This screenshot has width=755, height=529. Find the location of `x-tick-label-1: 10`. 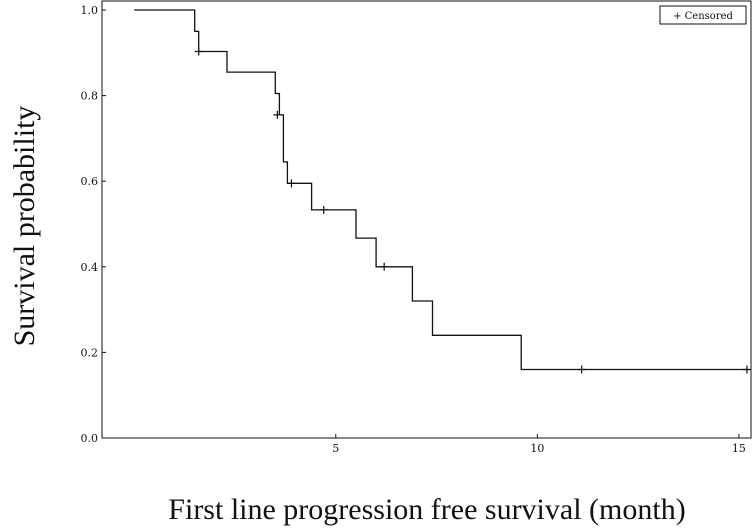

x-tick-label-1: 10 is located at coordinates (537, 448).